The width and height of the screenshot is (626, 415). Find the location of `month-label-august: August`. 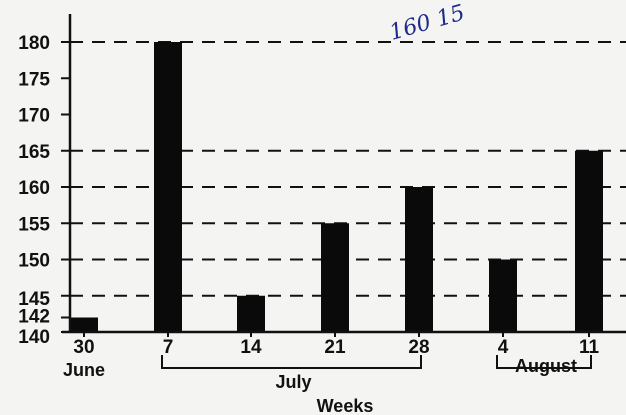

month-label-august: August is located at coordinates (546, 366).